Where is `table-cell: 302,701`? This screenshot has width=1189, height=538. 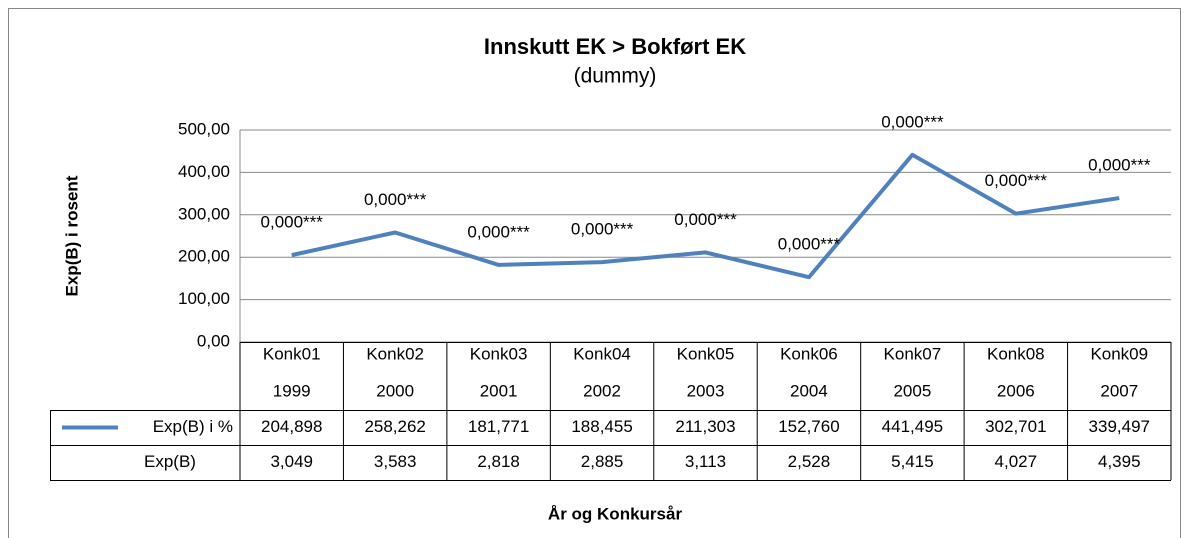 table-cell: 302,701 is located at coordinates (1015, 426).